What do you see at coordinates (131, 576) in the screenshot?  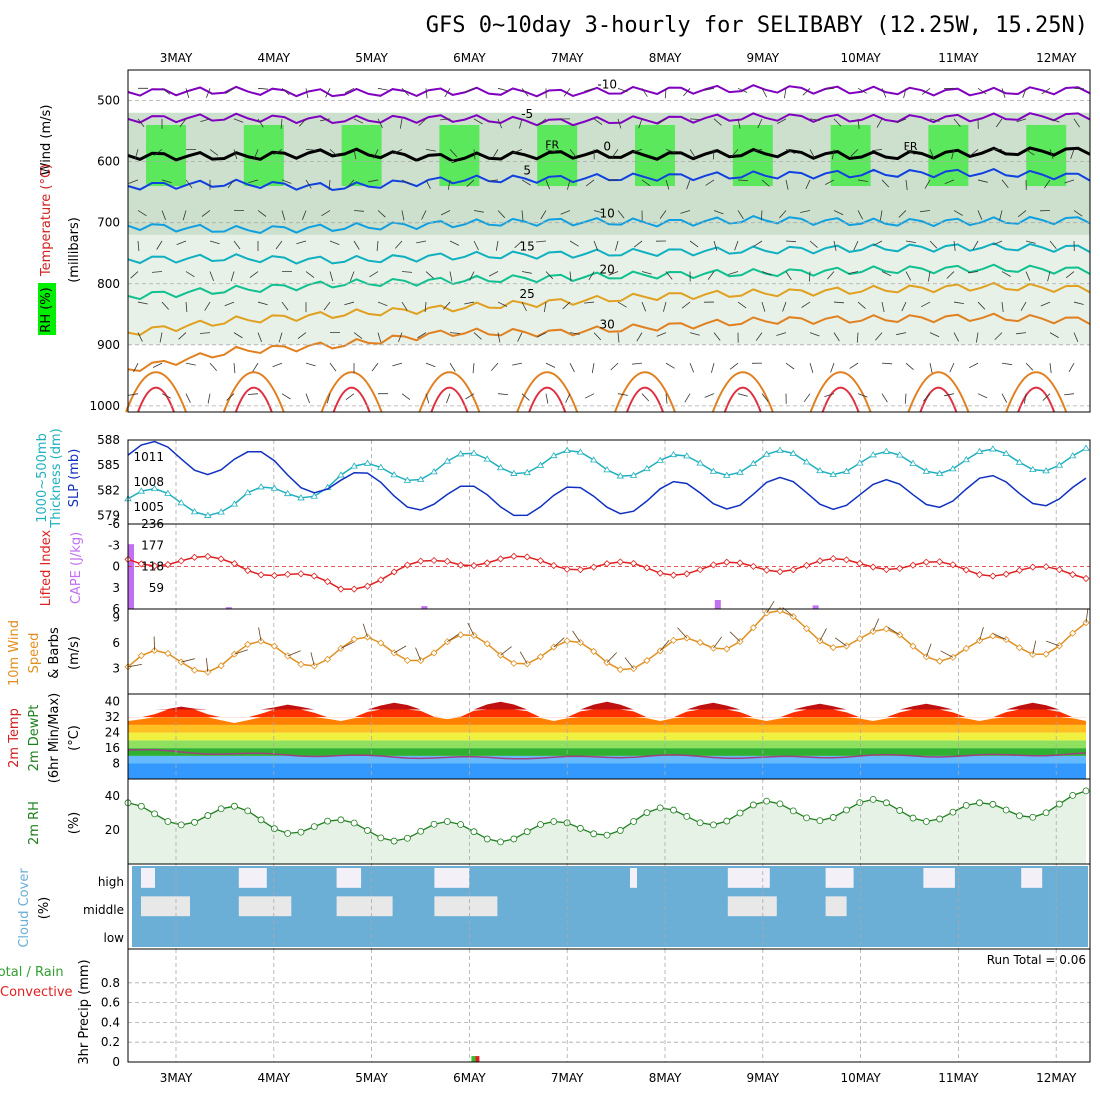 I see `cape-bar` at bounding box center [131, 576].